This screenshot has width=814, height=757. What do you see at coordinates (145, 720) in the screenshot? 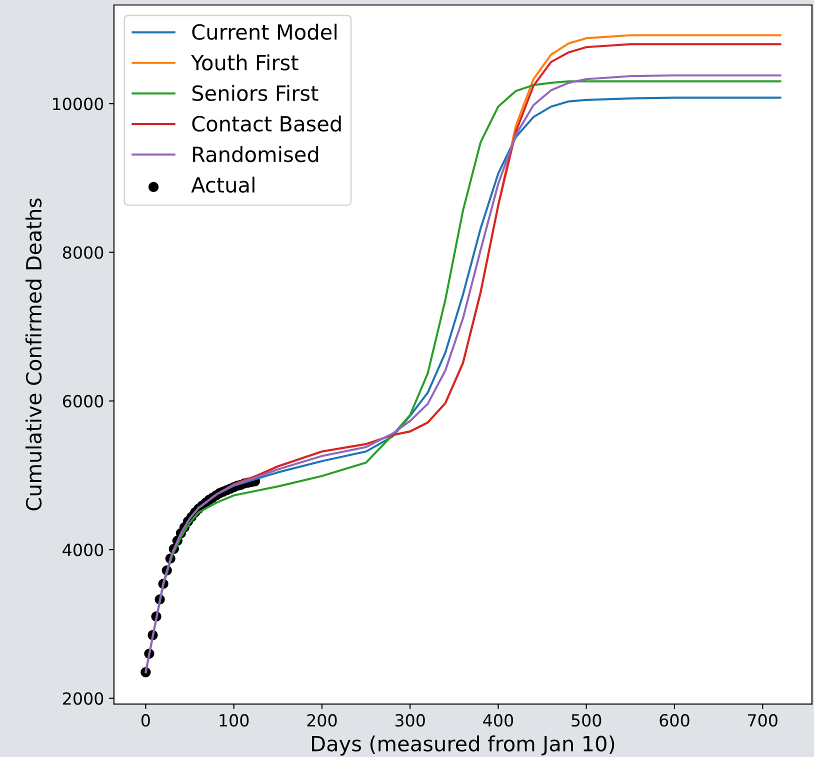
I see `x-tick-label: 0` at bounding box center [145, 720].